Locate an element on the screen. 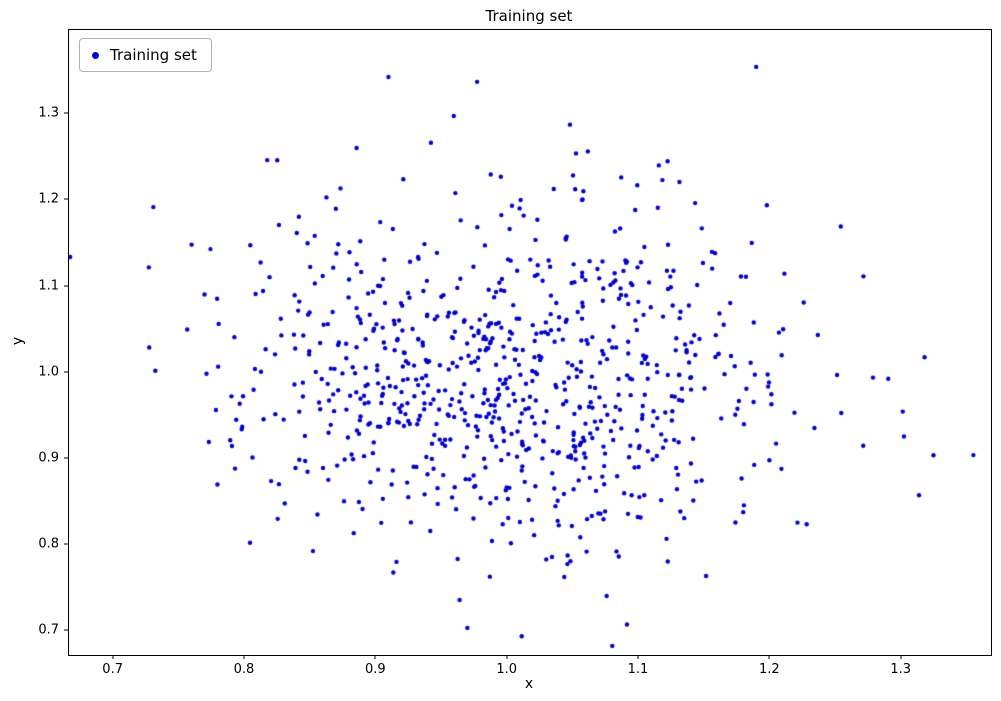 The image size is (1001, 701). x-tick-label: 1.1 is located at coordinates (638, 669).